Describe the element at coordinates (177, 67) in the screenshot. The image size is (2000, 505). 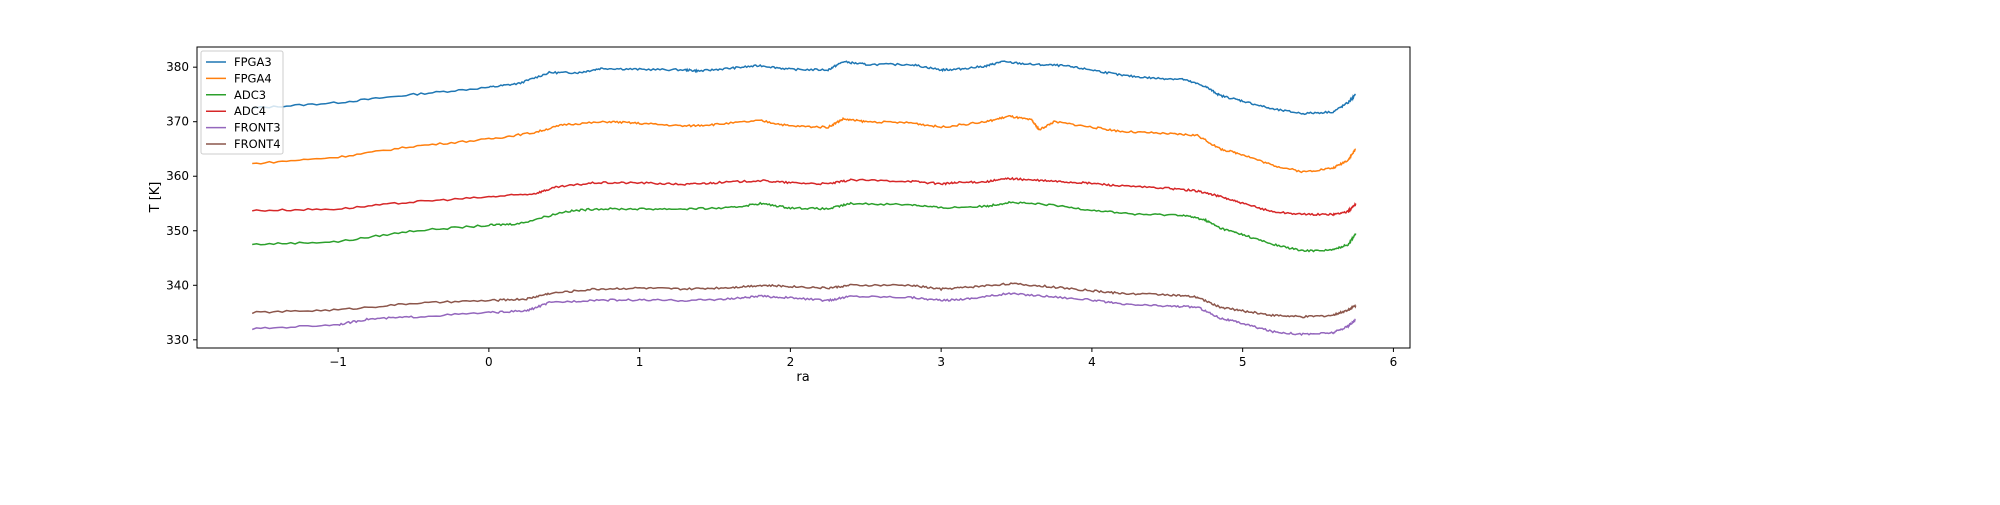
I see `y-tick-label: 380` at that location.